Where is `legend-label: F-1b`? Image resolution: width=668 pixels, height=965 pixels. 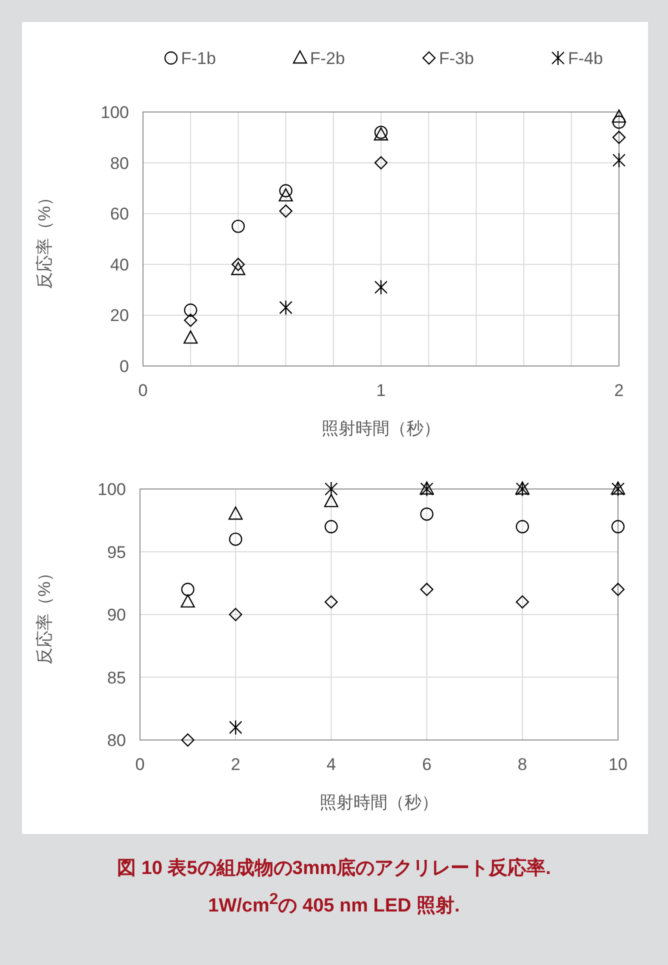
legend-label: F-1b is located at coordinates (198, 58).